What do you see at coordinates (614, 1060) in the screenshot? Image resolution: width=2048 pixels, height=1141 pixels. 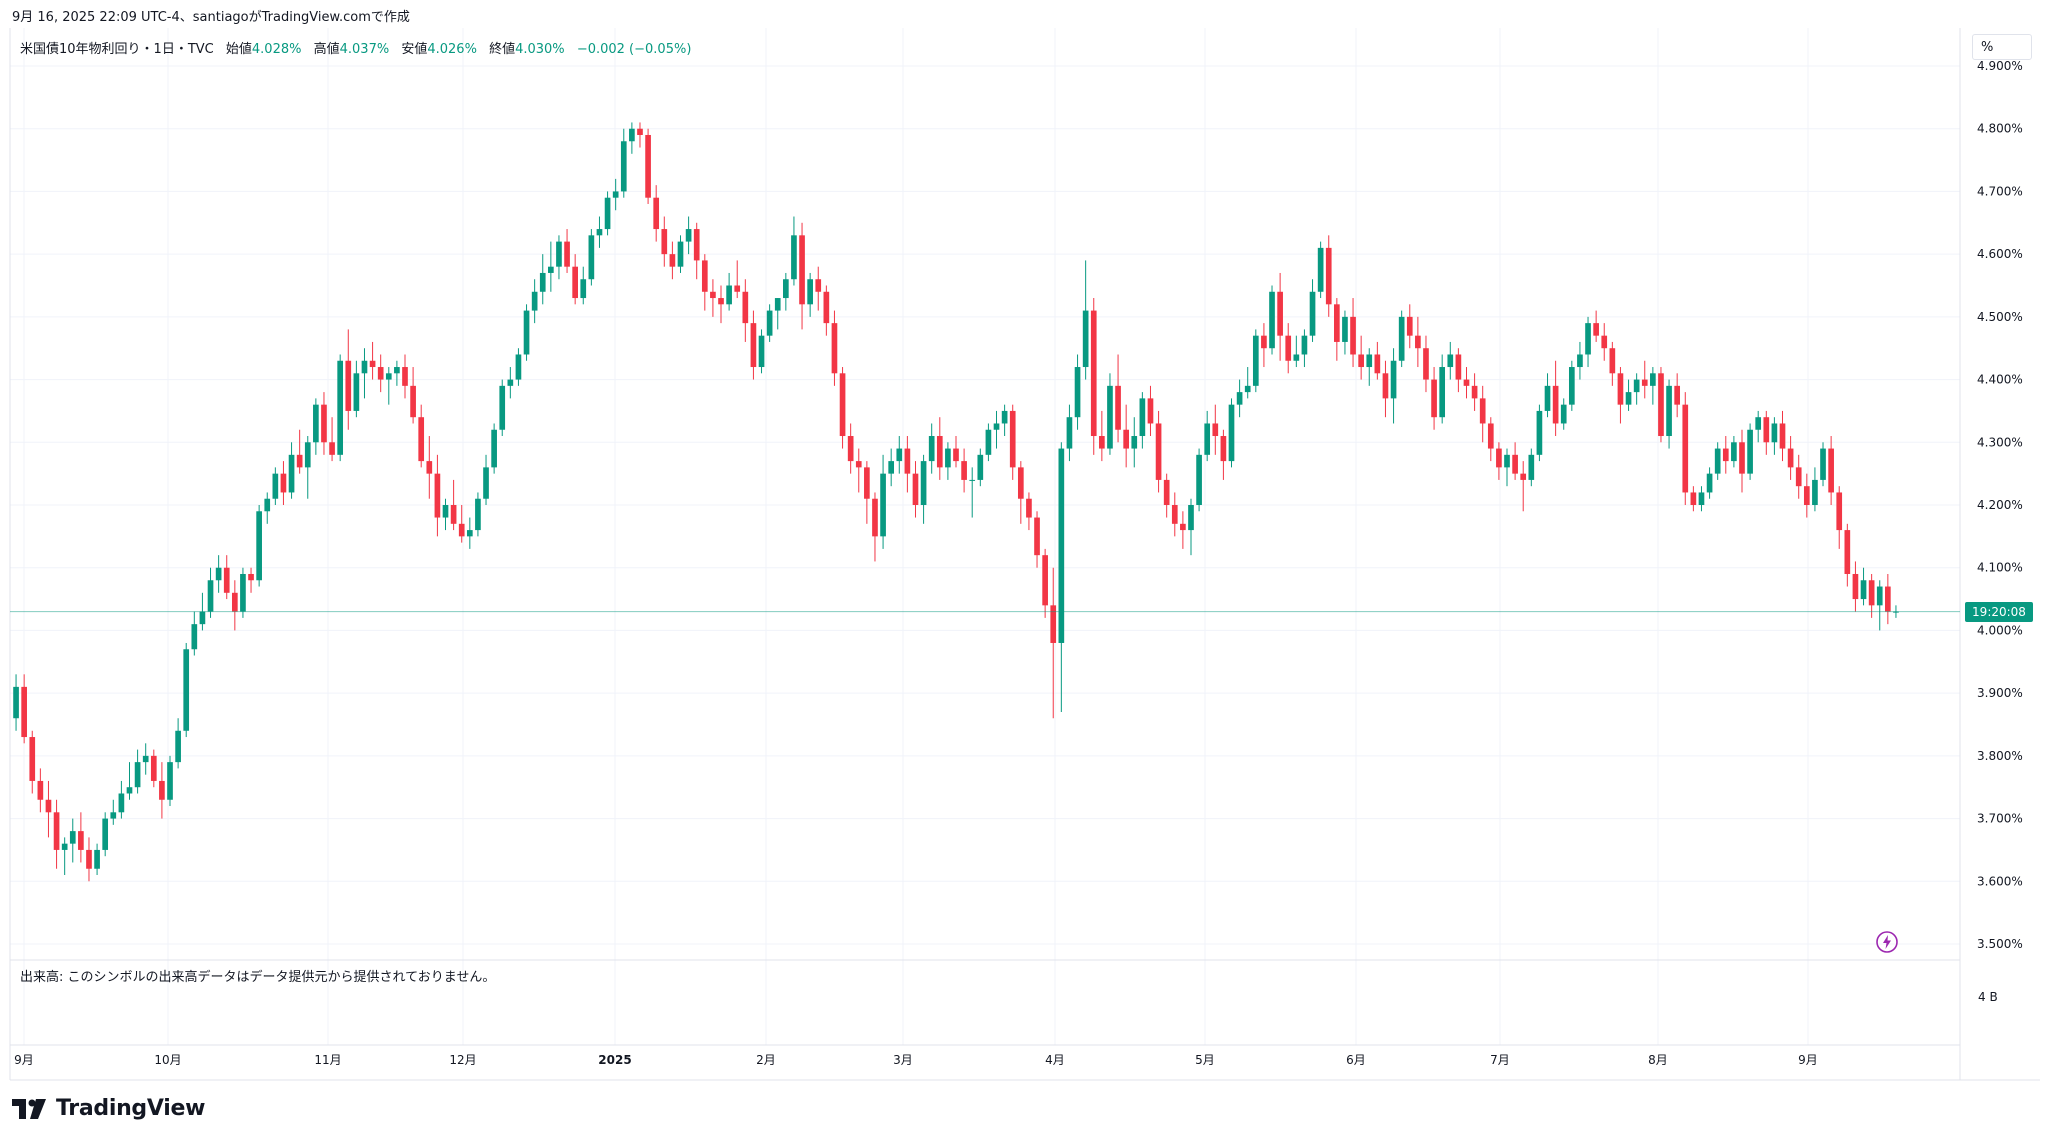 I see `x-tick-label: 2025` at bounding box center [614, 1060].